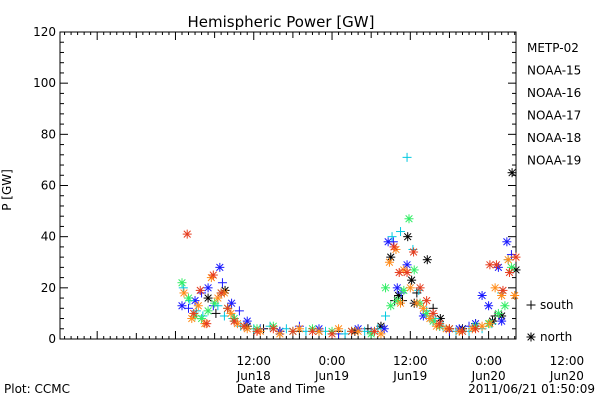 The image size is (600, 400). I want to click on x-tick-label-date: Jun19, so click(409, 376).